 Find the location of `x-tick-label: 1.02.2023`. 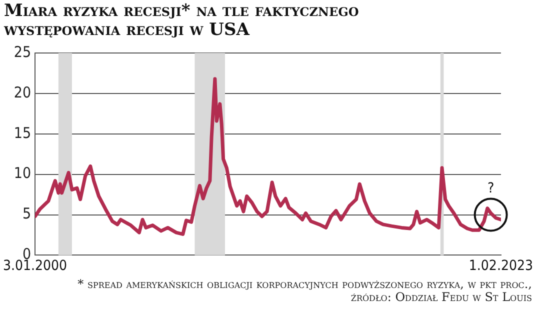

x-tick-label: 1.02.2023 is located at coordinates (501, 266).